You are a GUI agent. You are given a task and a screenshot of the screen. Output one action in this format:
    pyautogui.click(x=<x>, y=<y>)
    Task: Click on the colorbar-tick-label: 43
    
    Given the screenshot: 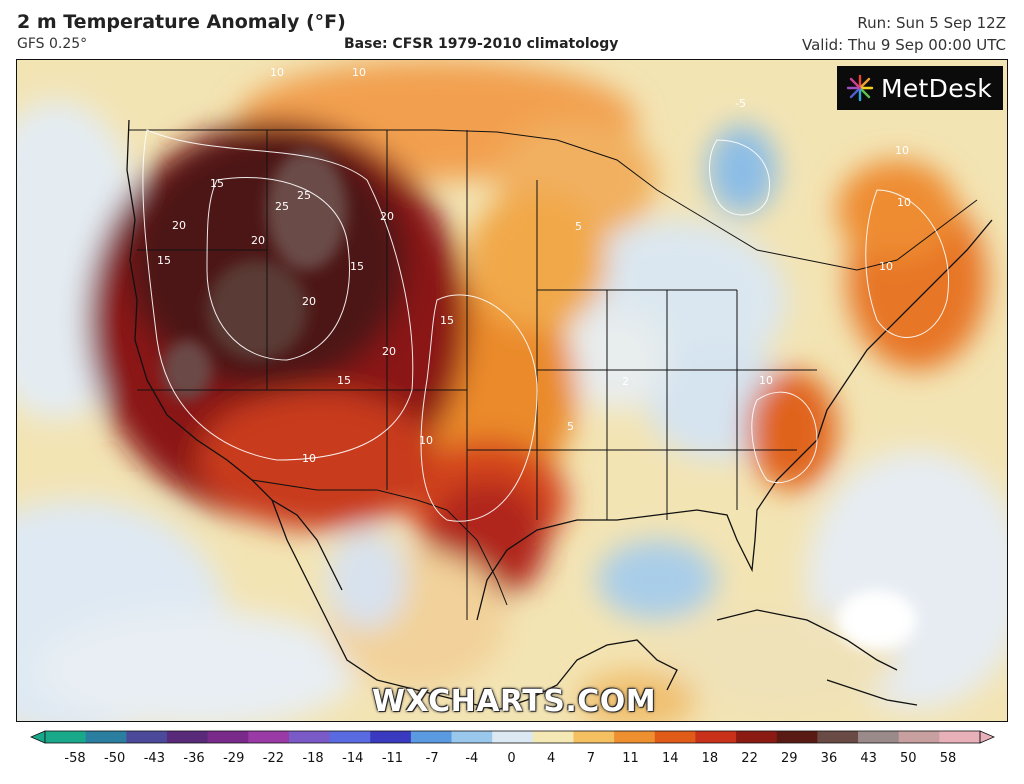 What is the action you would take?
    pyautogui.click(x=868, y=758)
    